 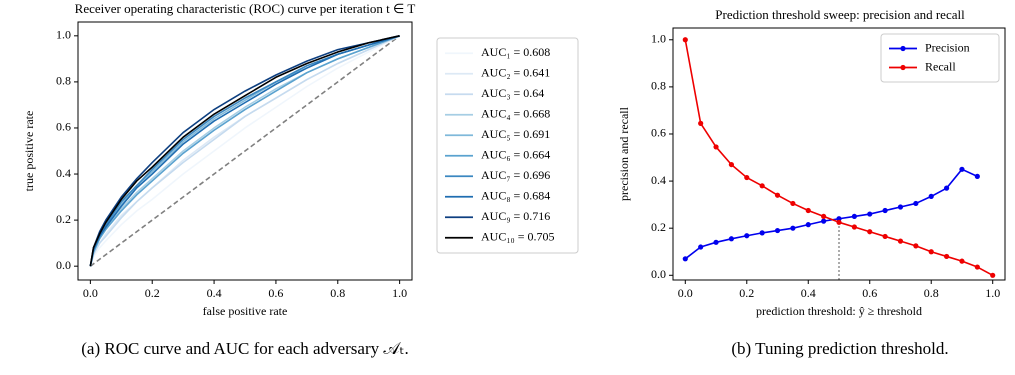 I want to click on y-axis-label: true positive rate, so click(x=29, y=151).